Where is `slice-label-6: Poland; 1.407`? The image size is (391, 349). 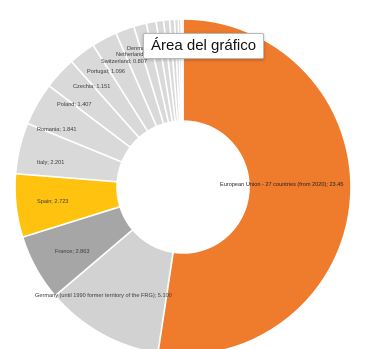
slice-label-6: Poland; 1.407 is located at coordinates (74, 105).